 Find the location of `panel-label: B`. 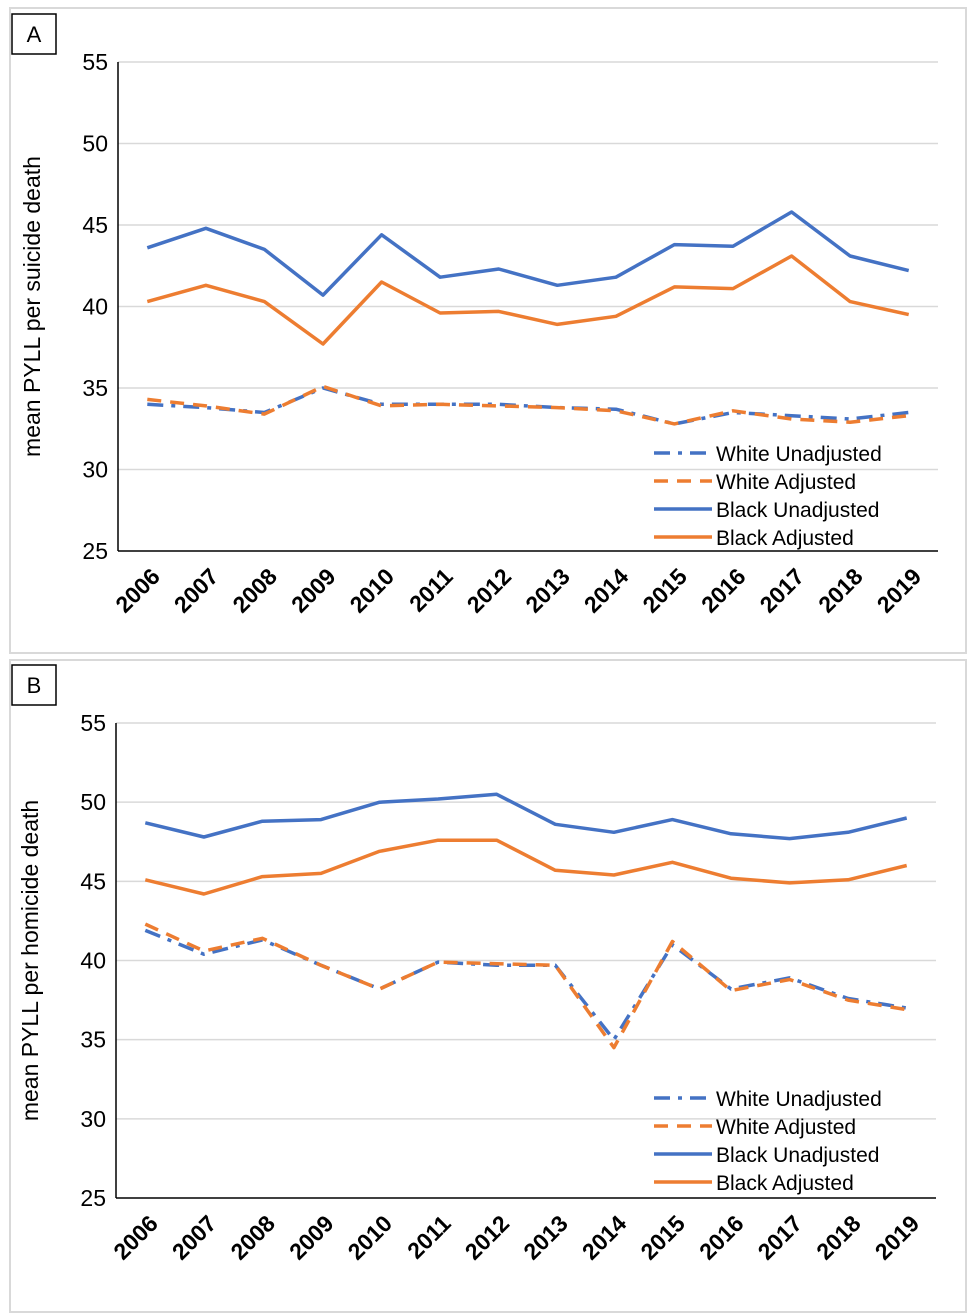

panel-label: B is located at coordinates (34, 685).